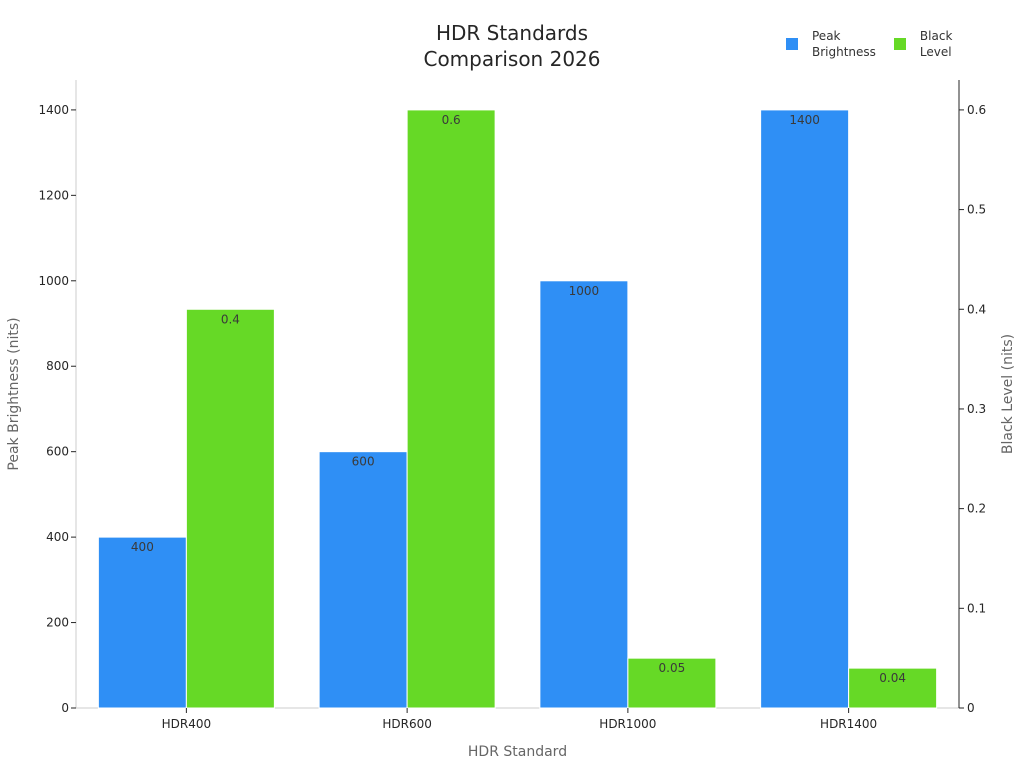  What do you see at coordinates (57, 452) in the screenshot?
I see `left-tick-label: 600` at bounding box center [57, 452].